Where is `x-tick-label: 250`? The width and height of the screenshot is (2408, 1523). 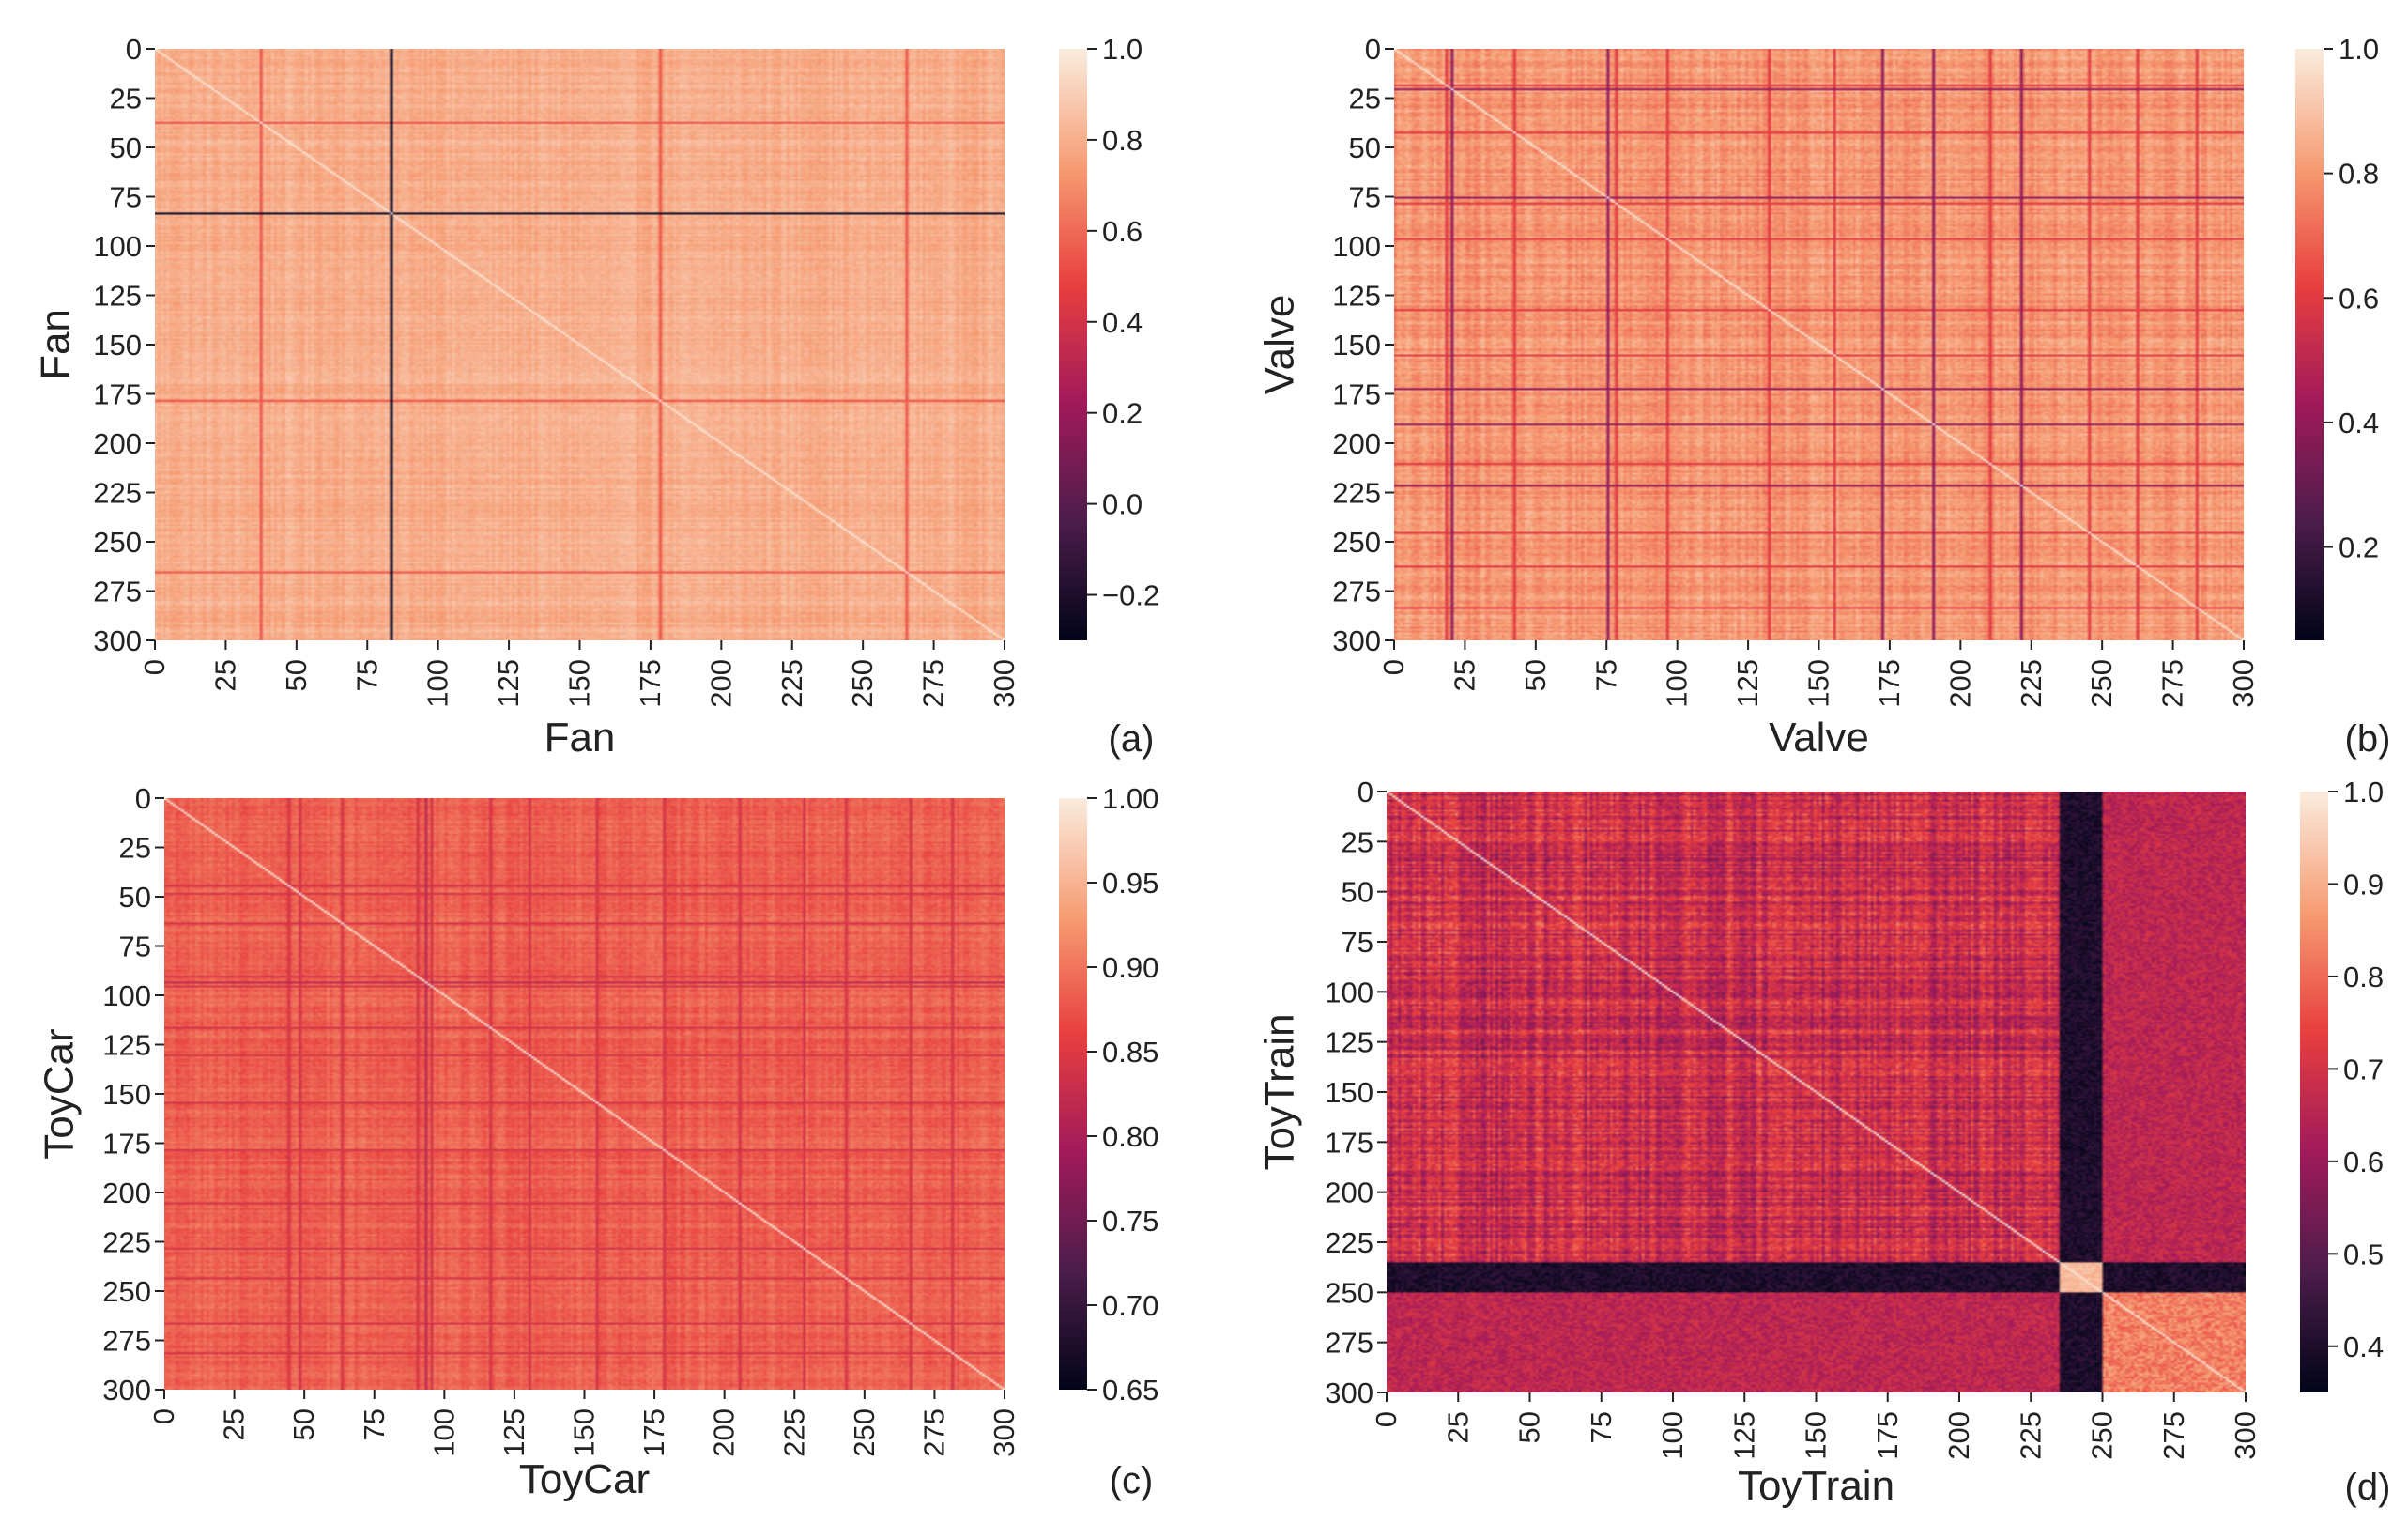 x-tick-label: 250 is located at coordinates (864, 1432).